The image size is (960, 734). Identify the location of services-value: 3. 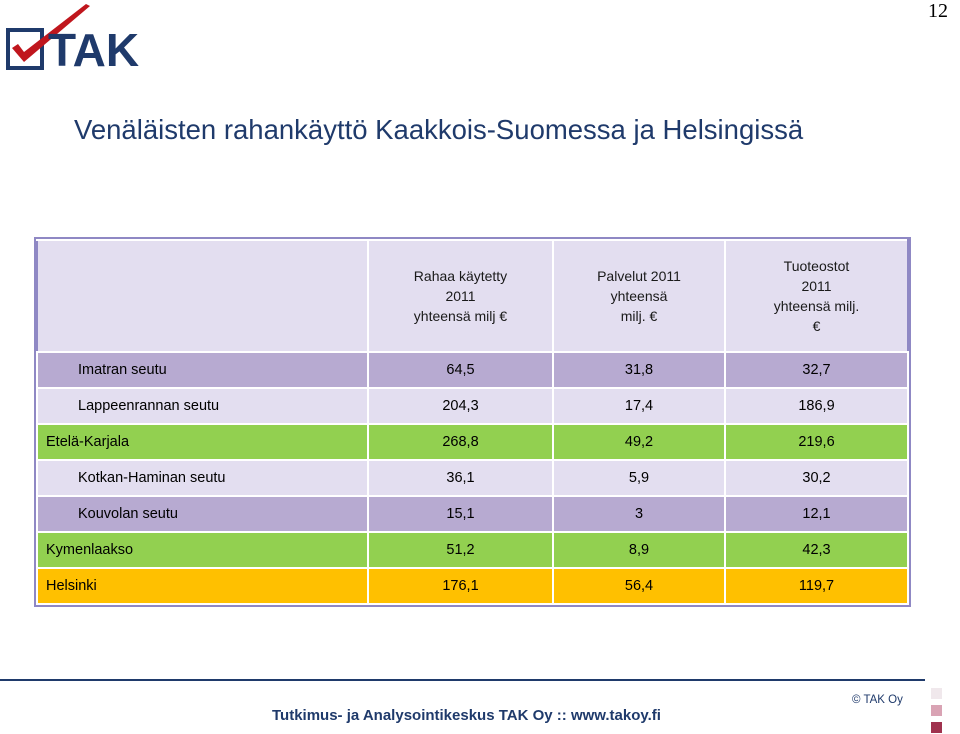
(639, 514).